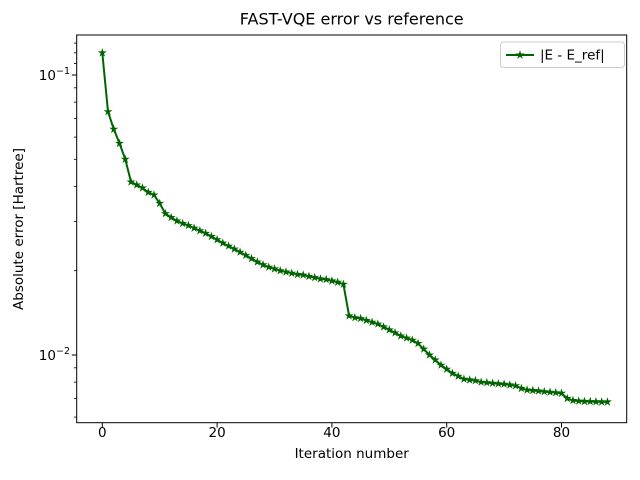 Image resolution: width=640 pixels, height=480 pixels. What do you see at coordinates (446, 433) in the screenshot?
I see `x-tick-label: 60` at bounding box center [446, 433].